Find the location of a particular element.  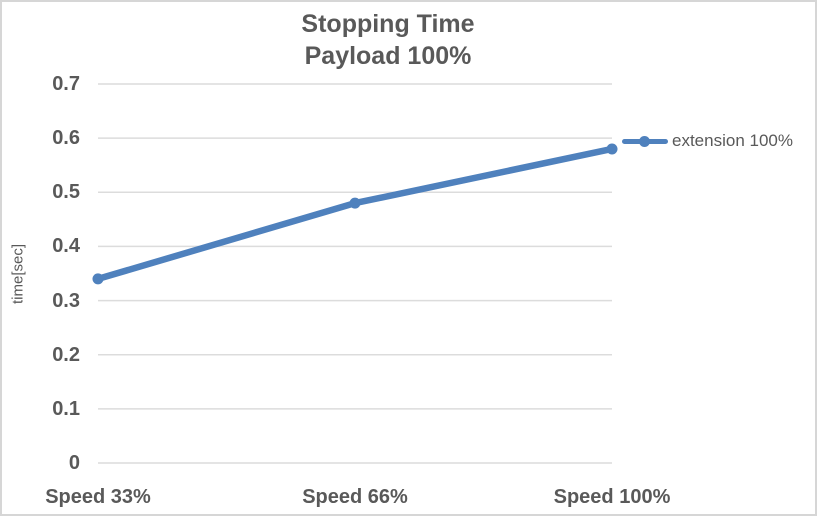

y-tick-label: 0.2 is located at coordinates (66, 354).